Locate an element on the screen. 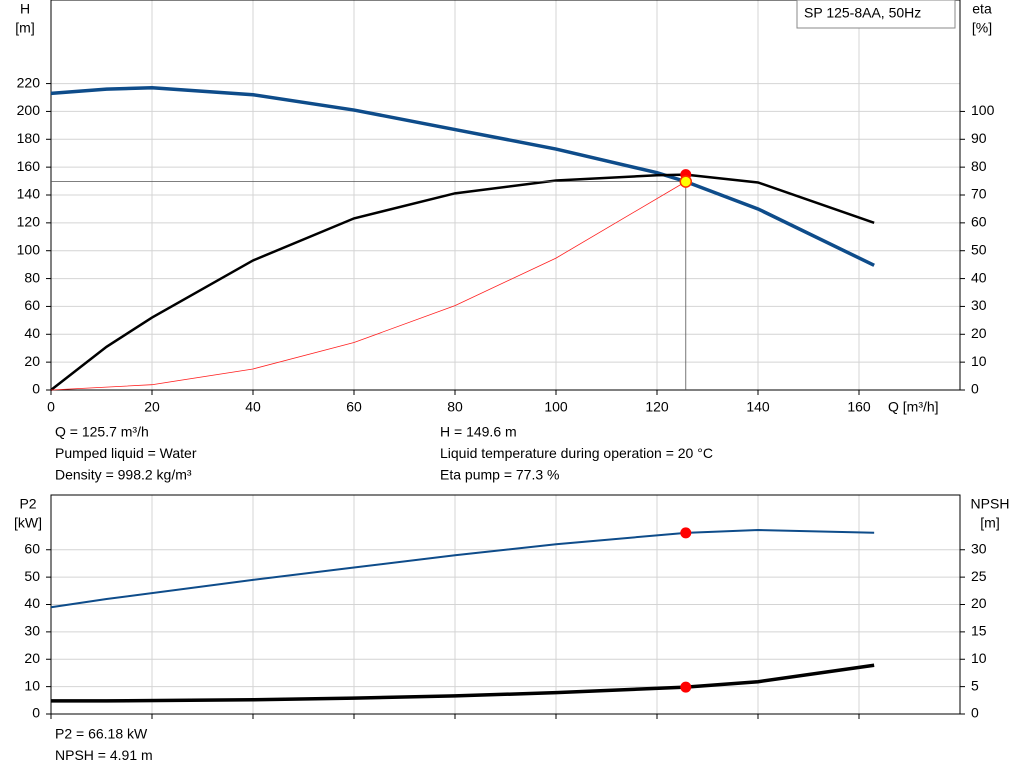 The width and height of the screenshot is (1024, 781). info-text: P2 = 66.18 kW is located at coordinates (101, 734).